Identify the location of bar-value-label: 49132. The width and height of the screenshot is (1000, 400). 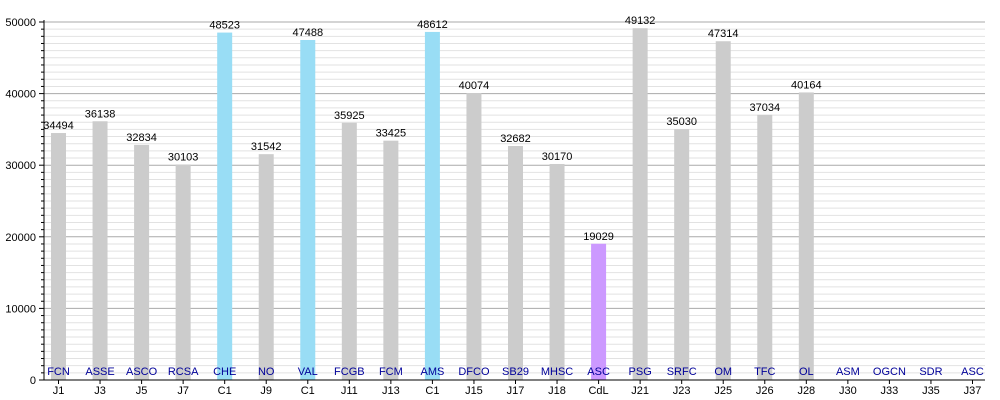
(640, 21).